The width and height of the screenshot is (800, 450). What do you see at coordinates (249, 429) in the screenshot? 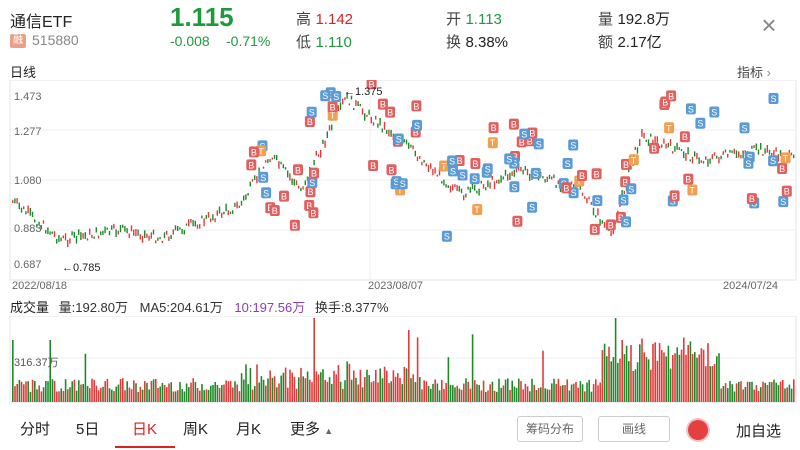
I see `tab-monthly-k: 月K` at bounding box center [249, 429].